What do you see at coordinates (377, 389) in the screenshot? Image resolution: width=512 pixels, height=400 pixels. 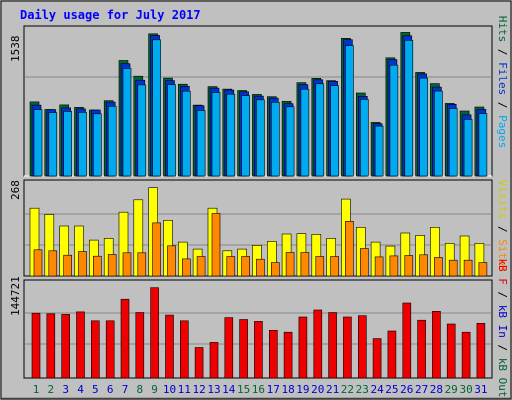 I see `x-label-day-24: 24` at bounding box center [377, 389].